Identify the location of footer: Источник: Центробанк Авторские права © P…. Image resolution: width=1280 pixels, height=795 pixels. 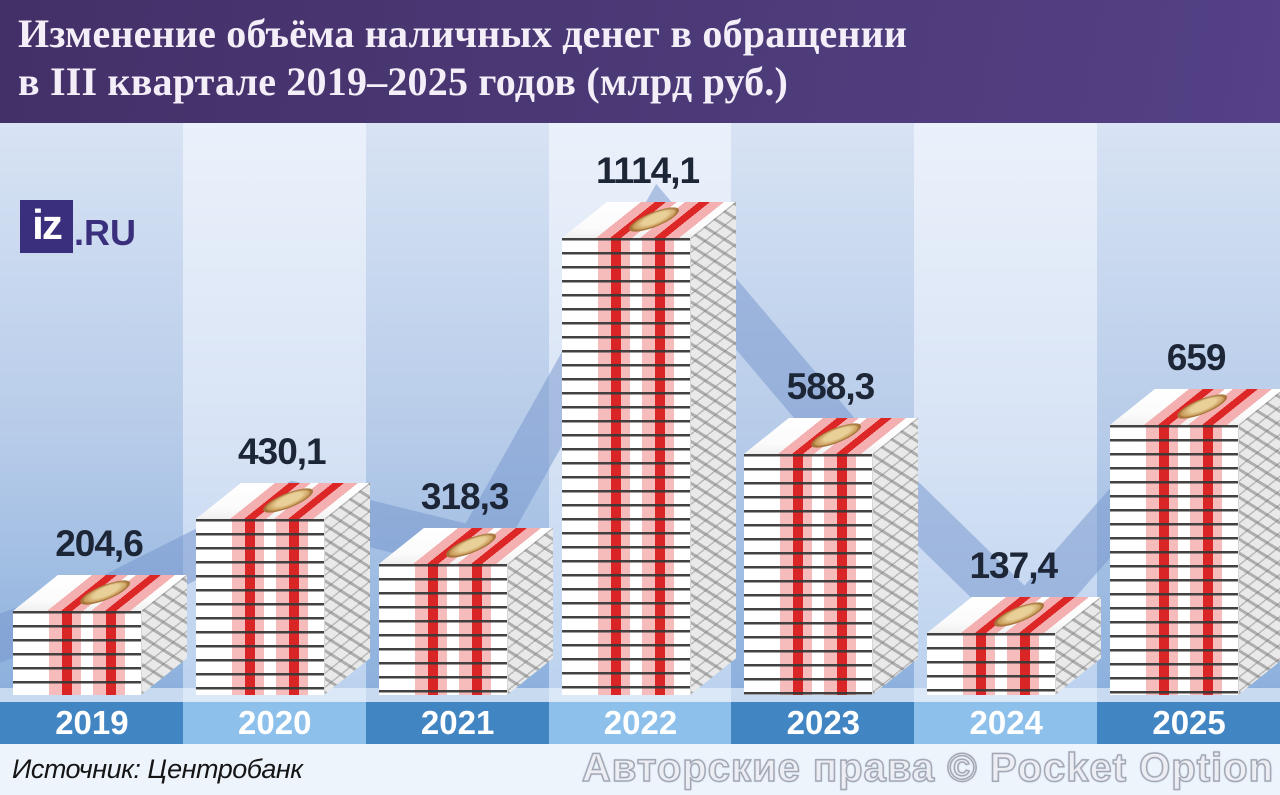
(640, 769).